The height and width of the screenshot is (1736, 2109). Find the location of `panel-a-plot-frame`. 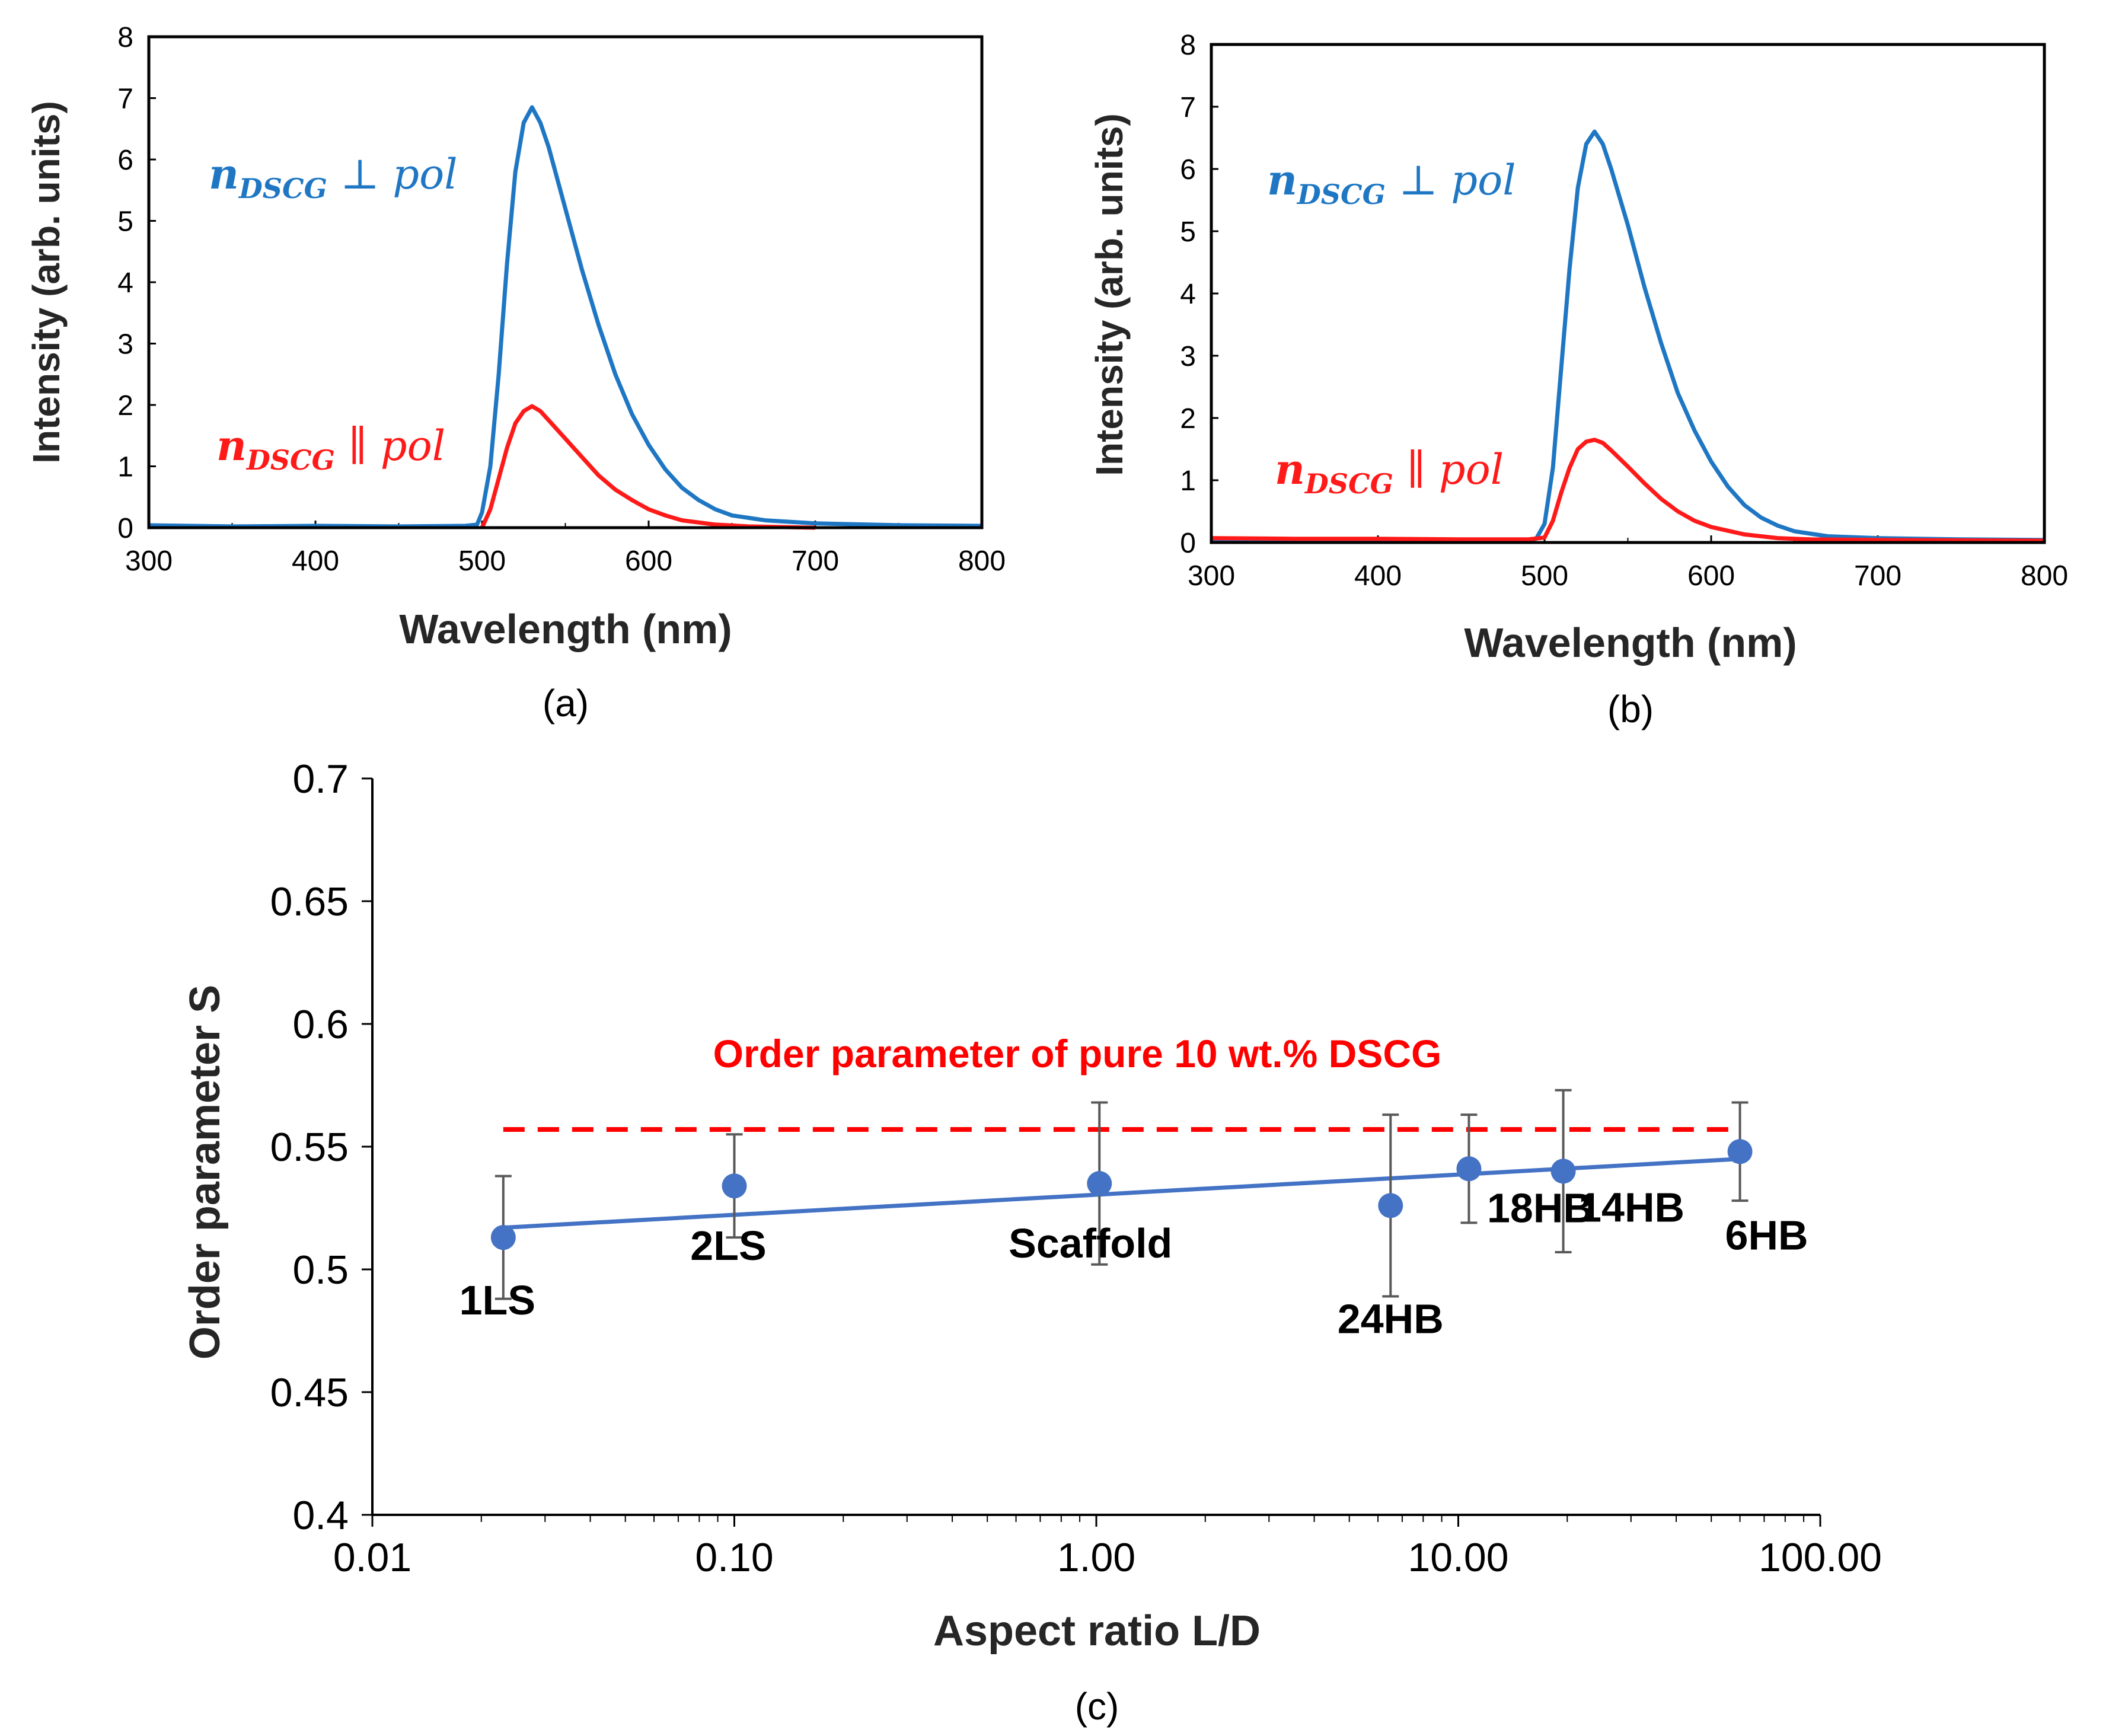

panel-a-plot-frame is located at coordinates (565, 282).